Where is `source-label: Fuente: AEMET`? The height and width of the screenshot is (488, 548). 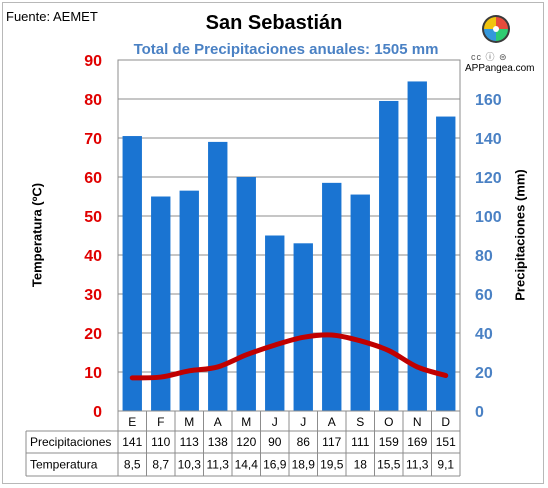
source-label: Fuente: AEMET is located at coordinates (52, 16).